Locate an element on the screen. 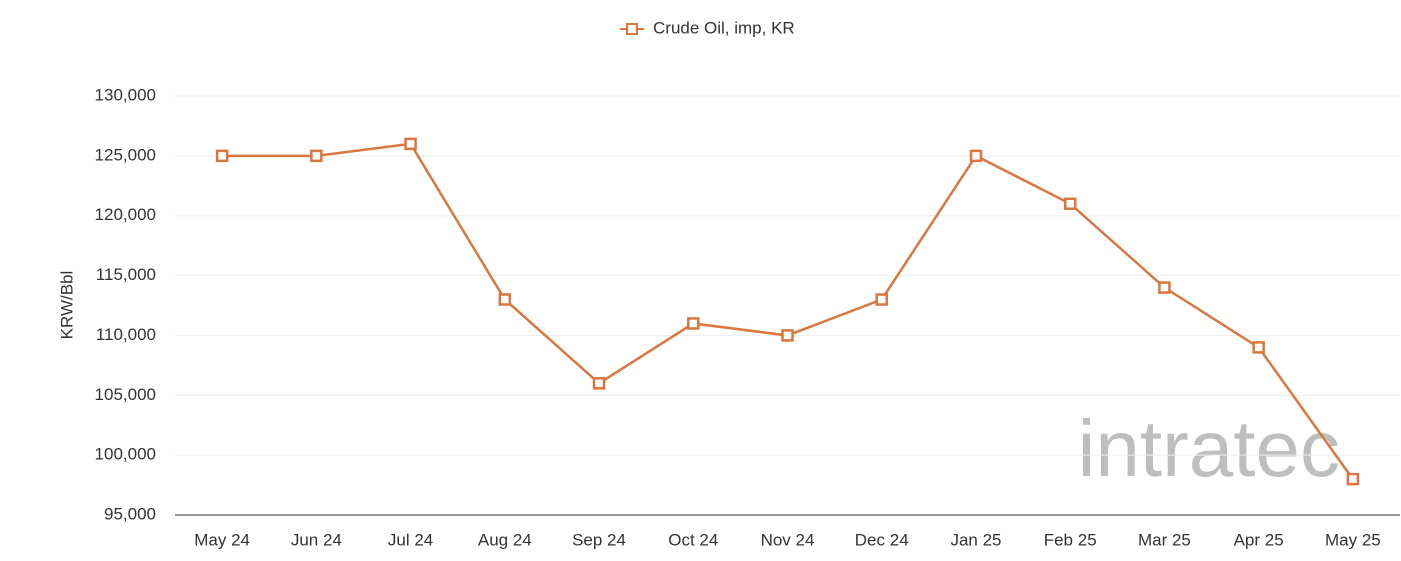 This screenshot has height=561, width=1401. y-tick-label: 100,000 is located at coordinates (125, 454).